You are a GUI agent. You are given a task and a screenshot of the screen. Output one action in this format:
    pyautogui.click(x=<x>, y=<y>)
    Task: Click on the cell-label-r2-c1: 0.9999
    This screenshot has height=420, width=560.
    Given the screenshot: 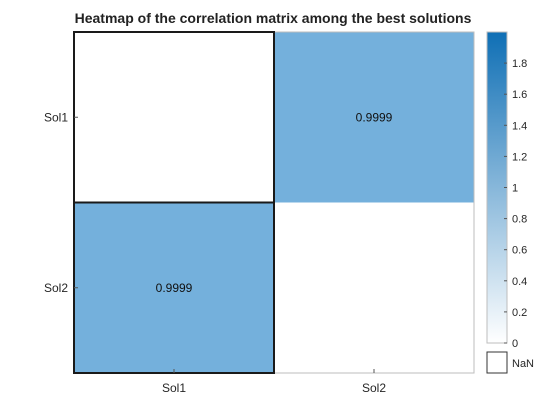 What is the action you would take?
    pyautogui.click(x=174, y=288)
    